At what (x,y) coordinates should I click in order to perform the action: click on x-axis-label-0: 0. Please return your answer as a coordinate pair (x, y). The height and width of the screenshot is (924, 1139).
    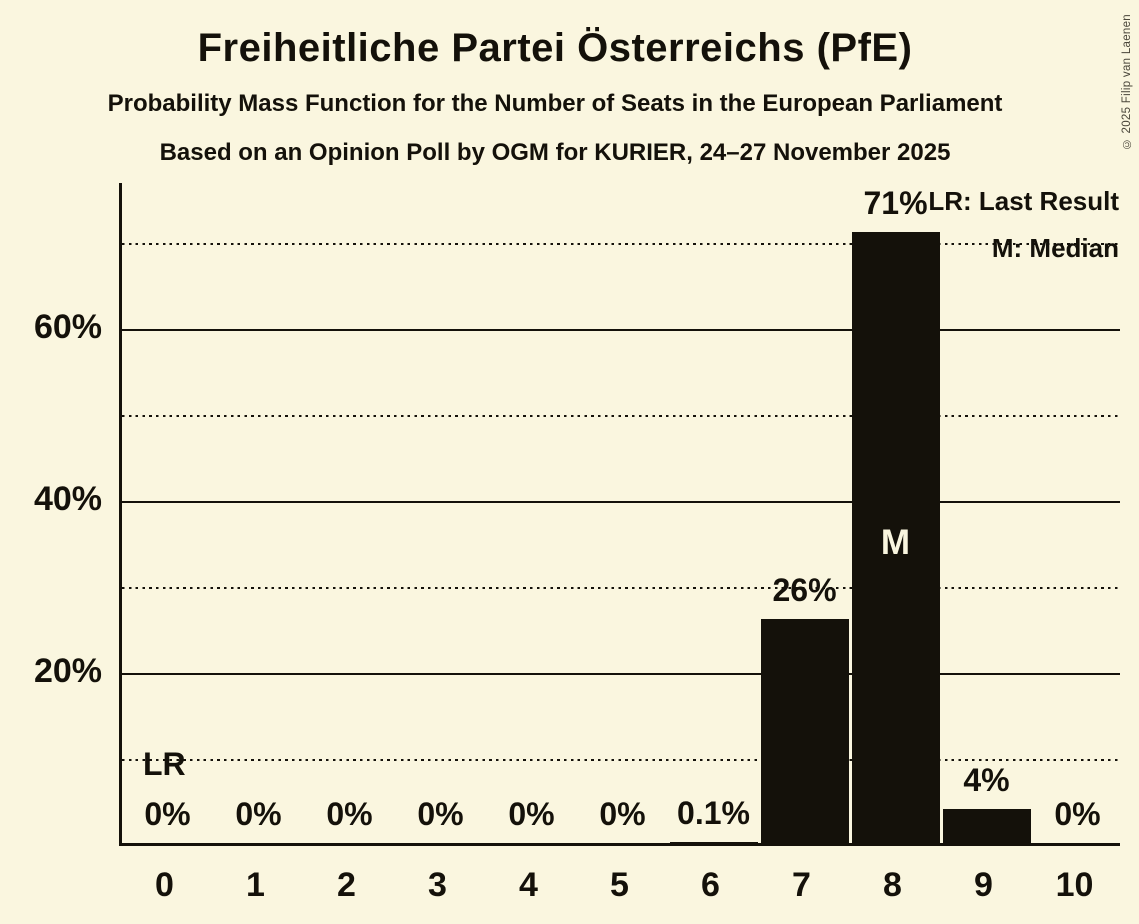
    Looking at the image, I should click on (164, 885).